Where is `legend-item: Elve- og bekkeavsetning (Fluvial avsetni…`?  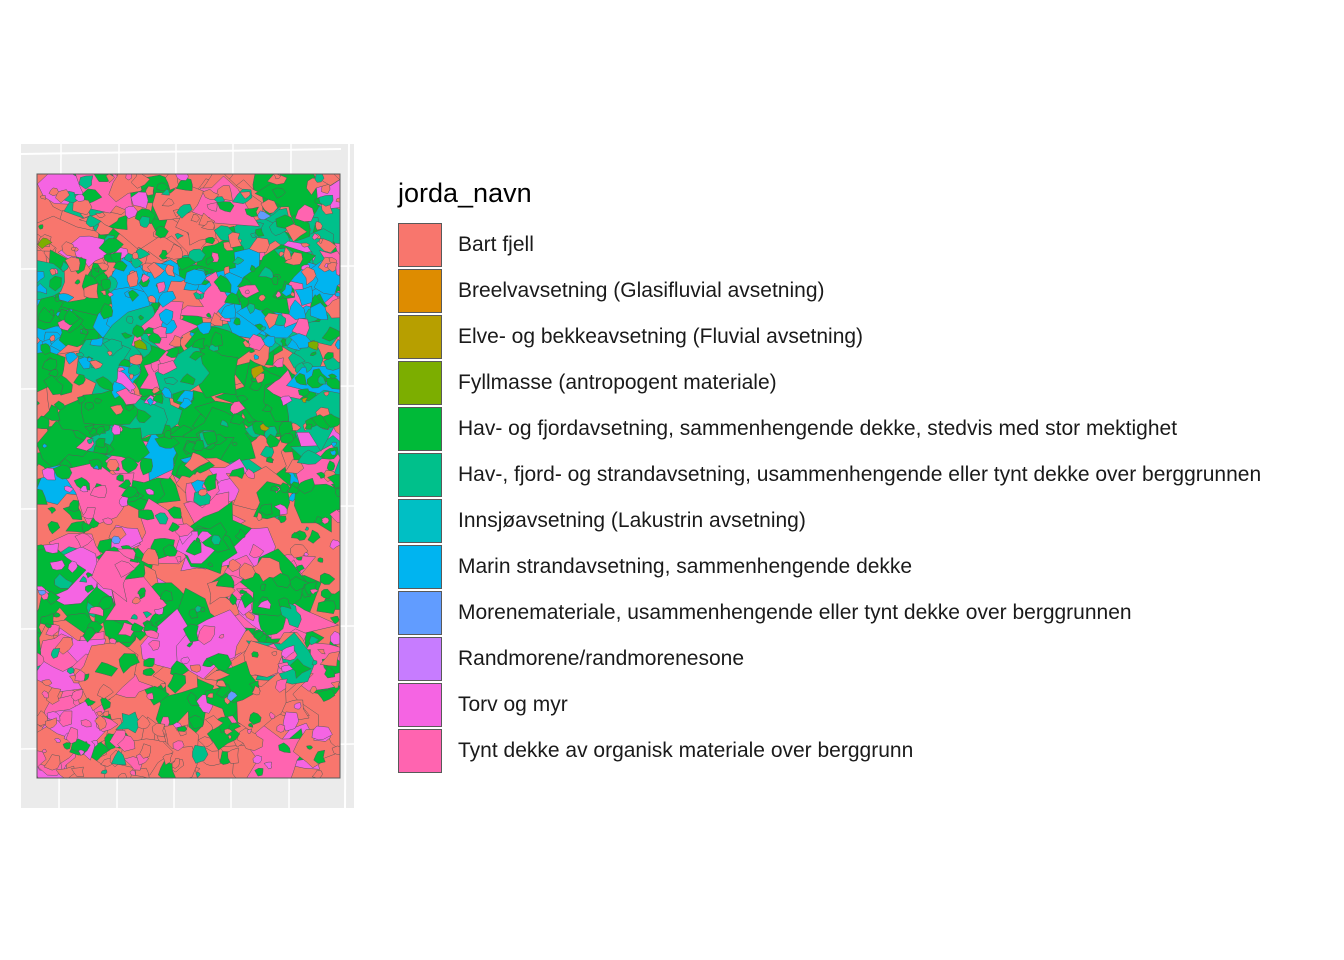 legend-item: Elve- og bekkeavsetning (Fluvial avsetni… is located at coordinates (829, 337).